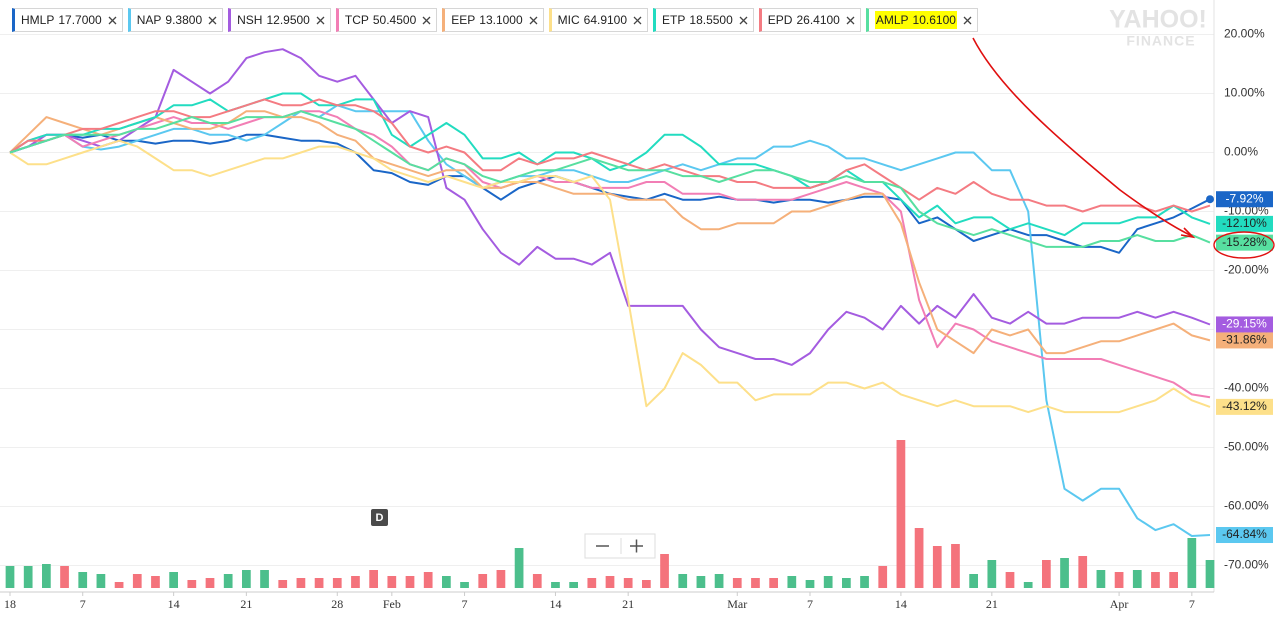 This screenshot has height=618, width=1288. What do you see at coordinates (380, 20) in the screenshot?
I see `legend-text: TCP 50.4500` at bounding box center [380, 20].